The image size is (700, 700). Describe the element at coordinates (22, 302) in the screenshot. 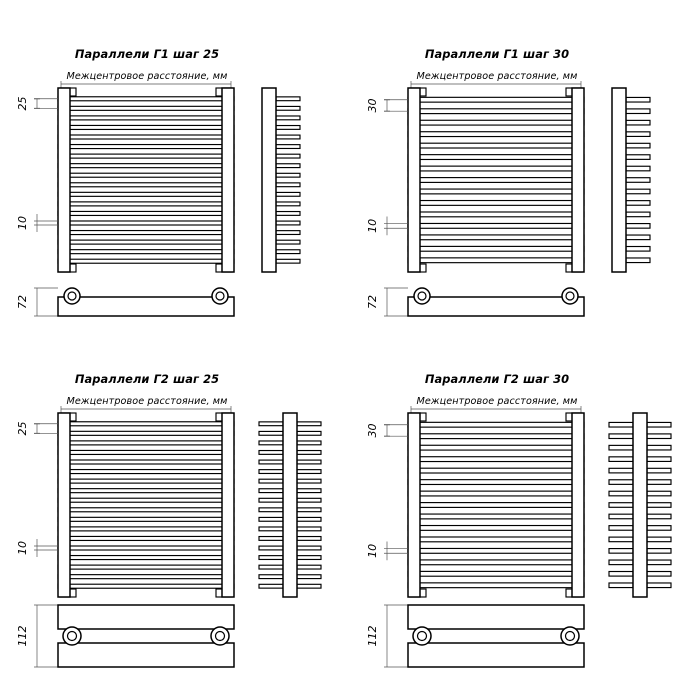

I see `depth-dimension-label-g1-25: 72` at that location.